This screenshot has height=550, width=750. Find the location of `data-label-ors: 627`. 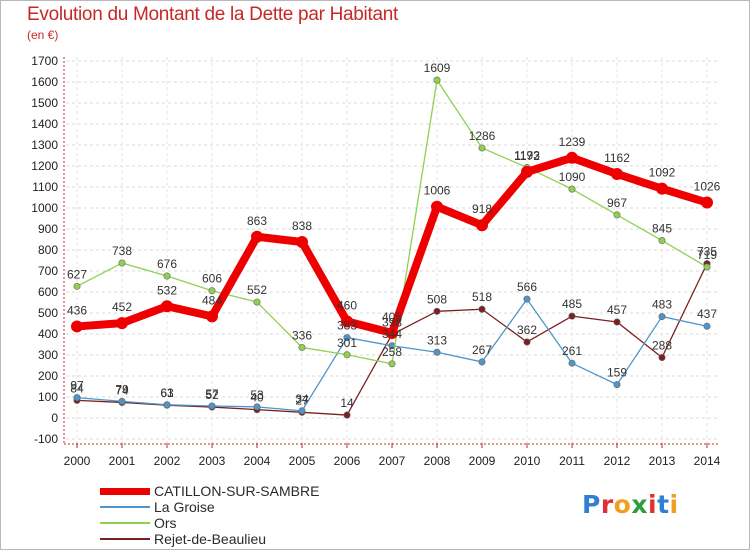

data-label-ors: 627 is located at coordinates (77, 274).